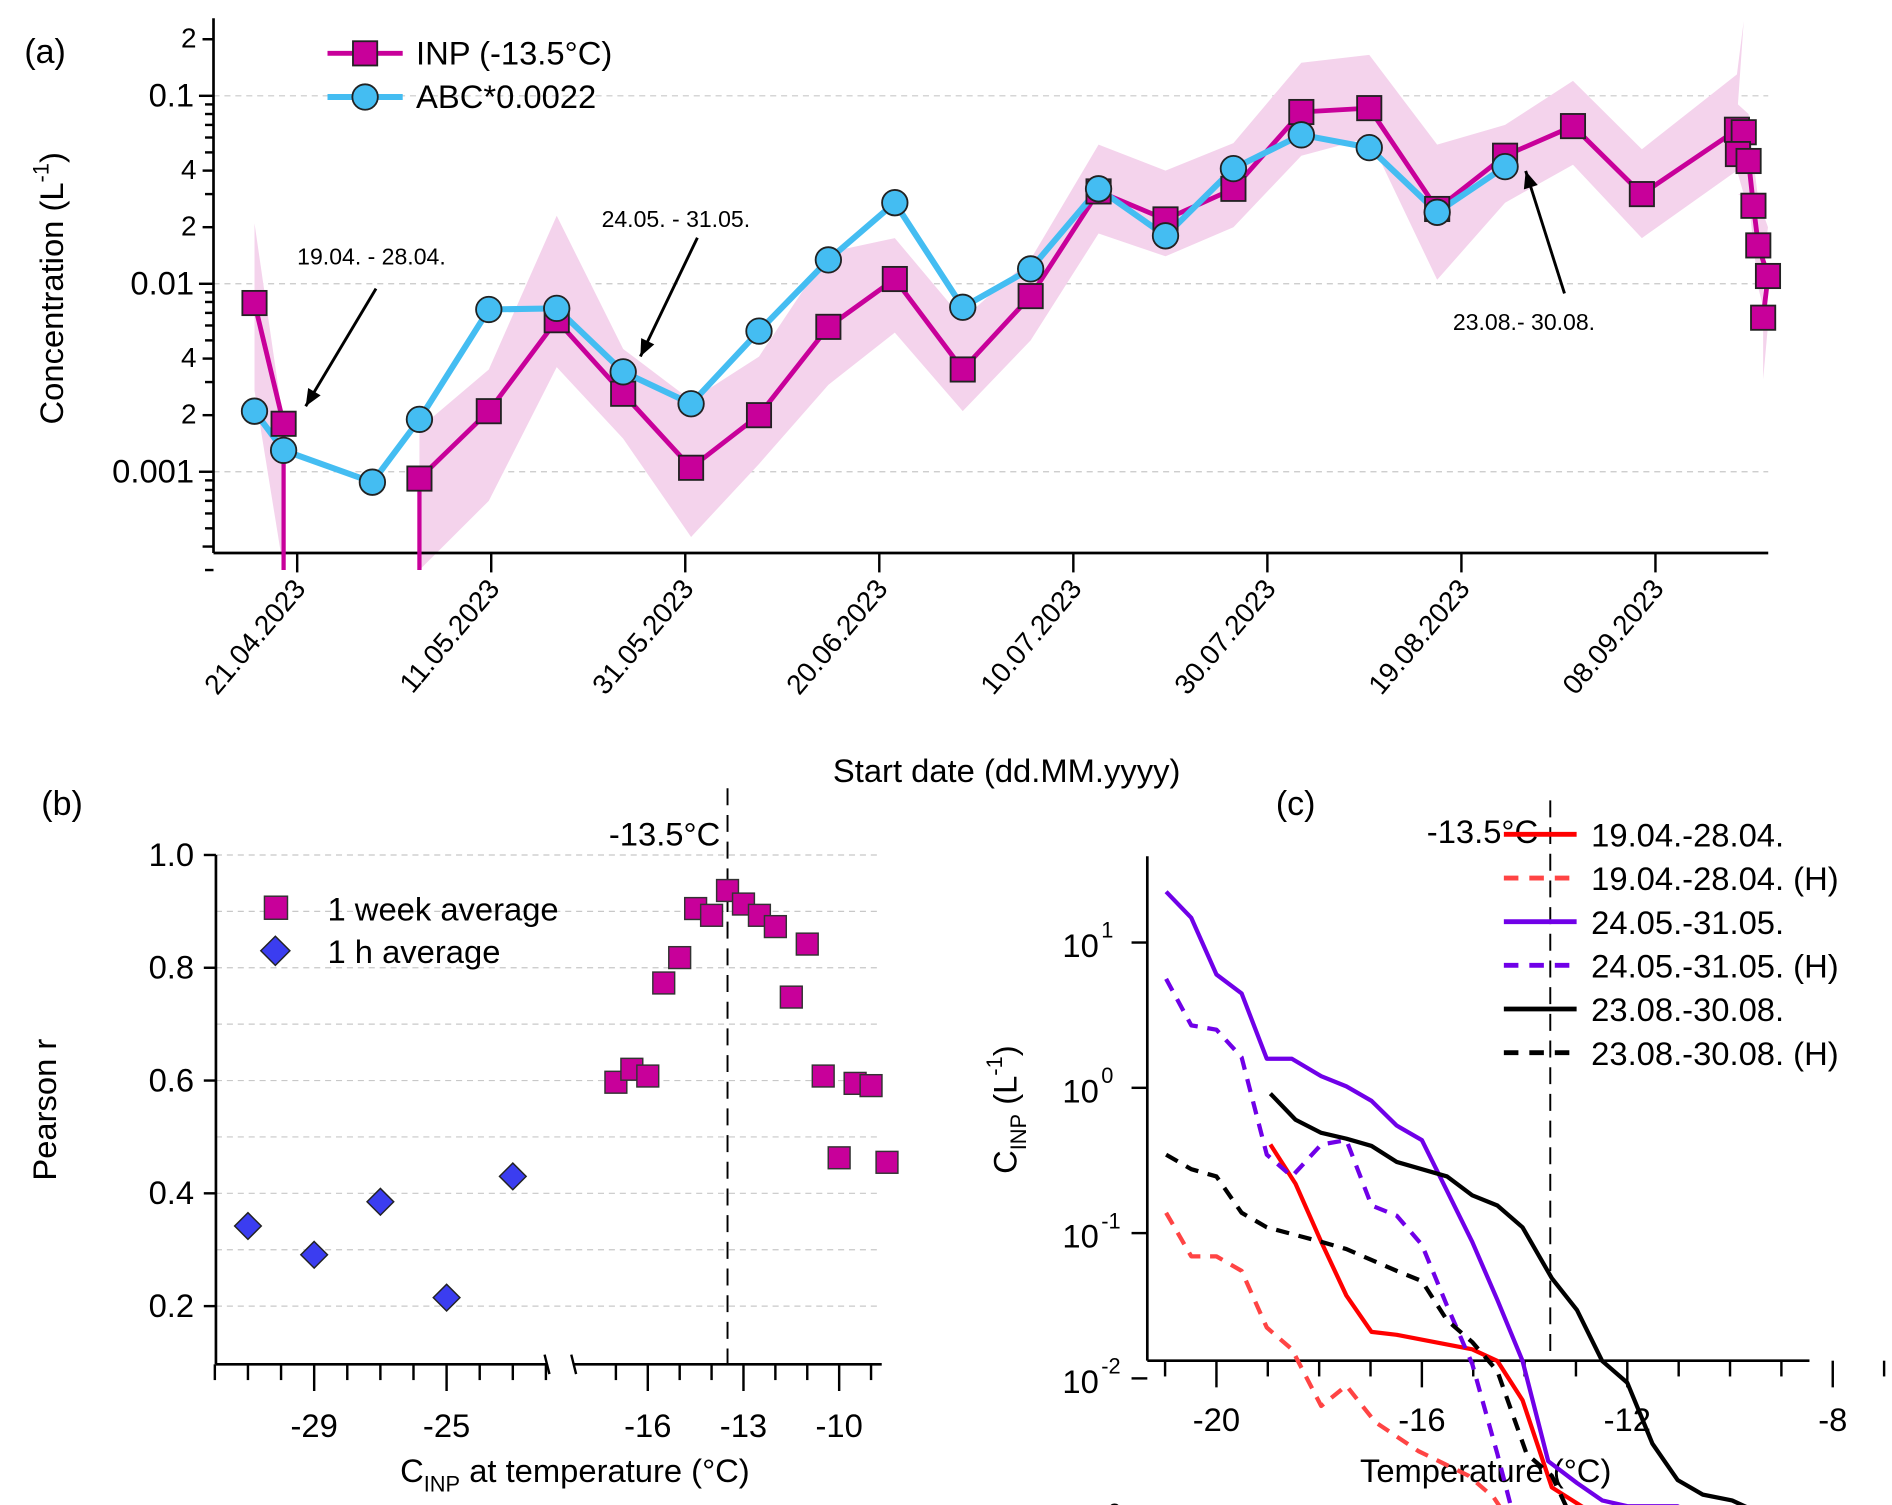 This screenshot has height=1505, width=1892. I want to click on legend-label-2: 24.05.-31.05., so click(1687, 922).